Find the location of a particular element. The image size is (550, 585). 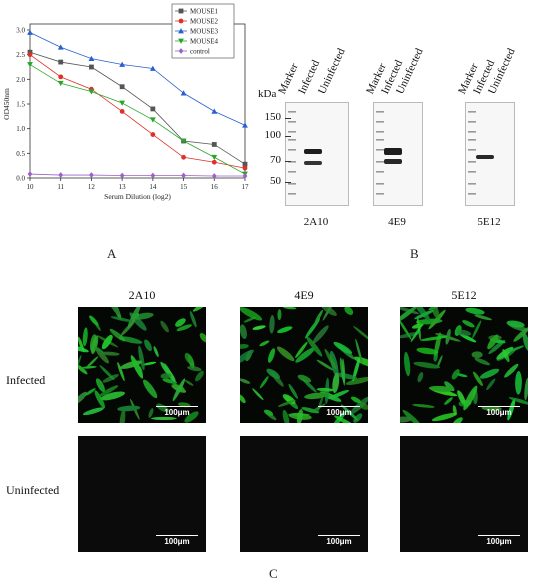

x-tick-label: 14 is located at coordinates (153, 187).